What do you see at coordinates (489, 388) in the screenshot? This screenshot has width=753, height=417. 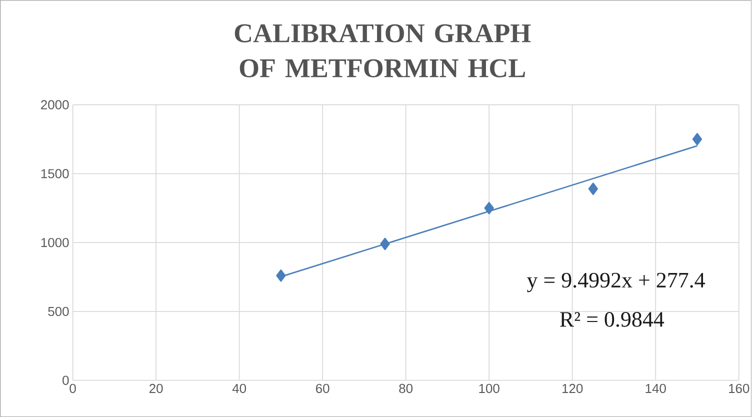 I see `x-tick-label: 100` at bounding box center [489, 388].